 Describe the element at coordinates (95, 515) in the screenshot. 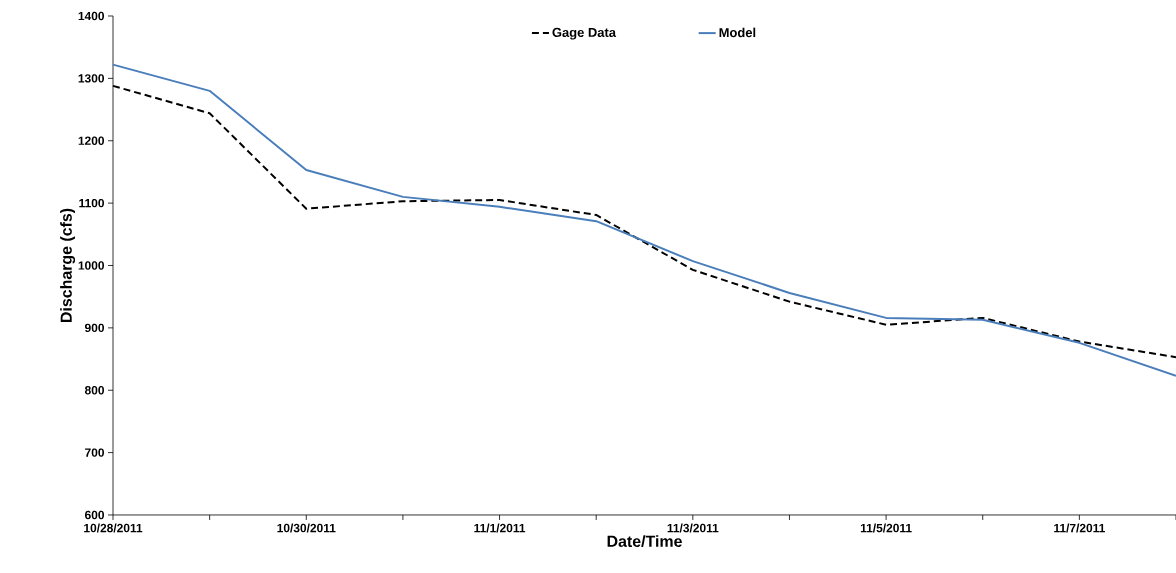

I see `y-tick-label: 600` at that location.